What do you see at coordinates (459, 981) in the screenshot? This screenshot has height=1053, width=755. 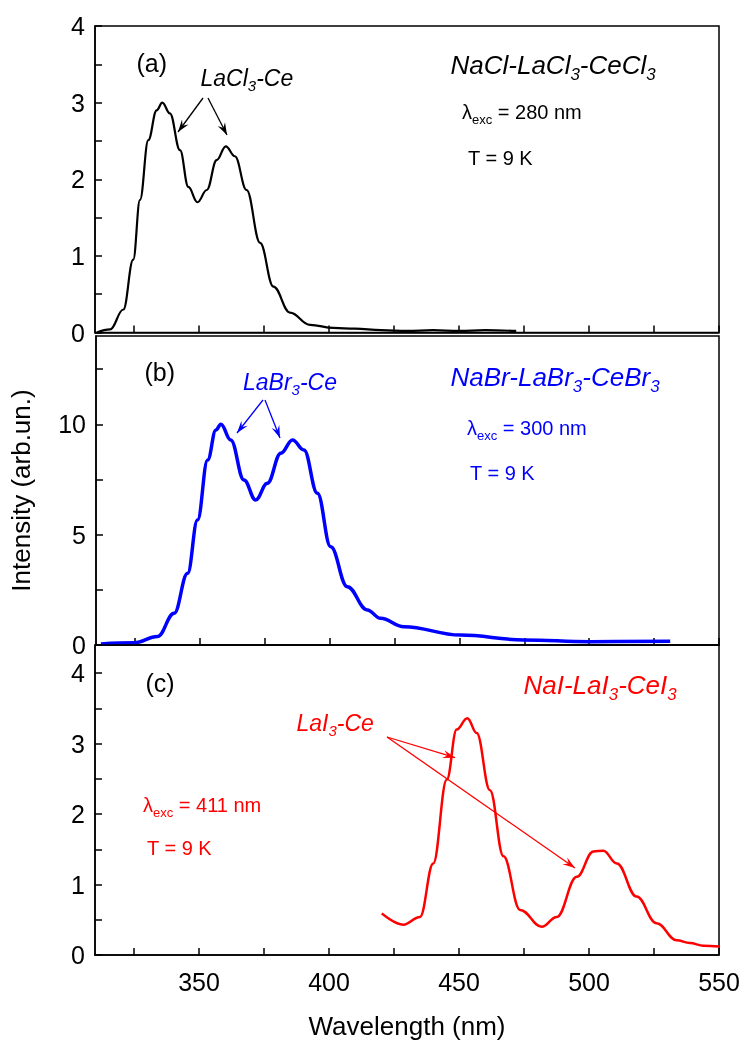 I see `x-tick-label: 450` at bounding box center [459, 981].